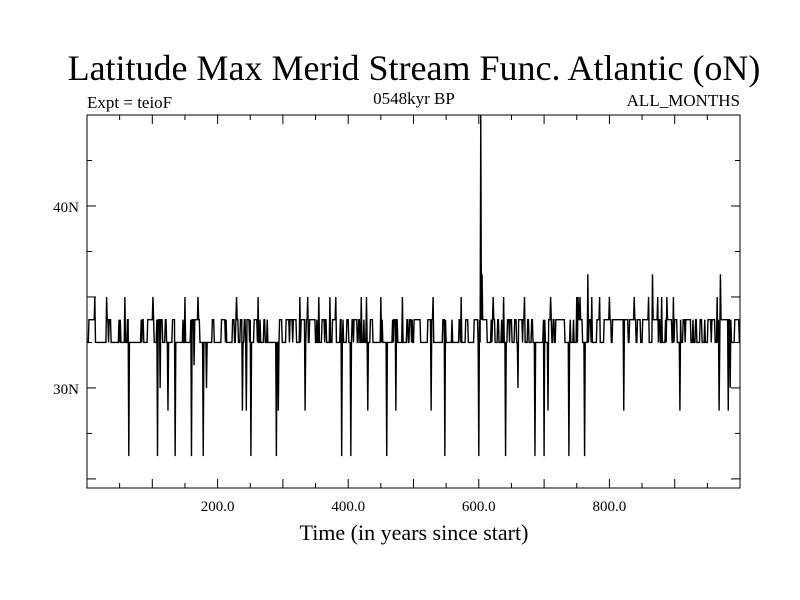  Describe the element at coordinates (479, 507) in the screenshot. I see `x-tick-label: 600.0` at that location.